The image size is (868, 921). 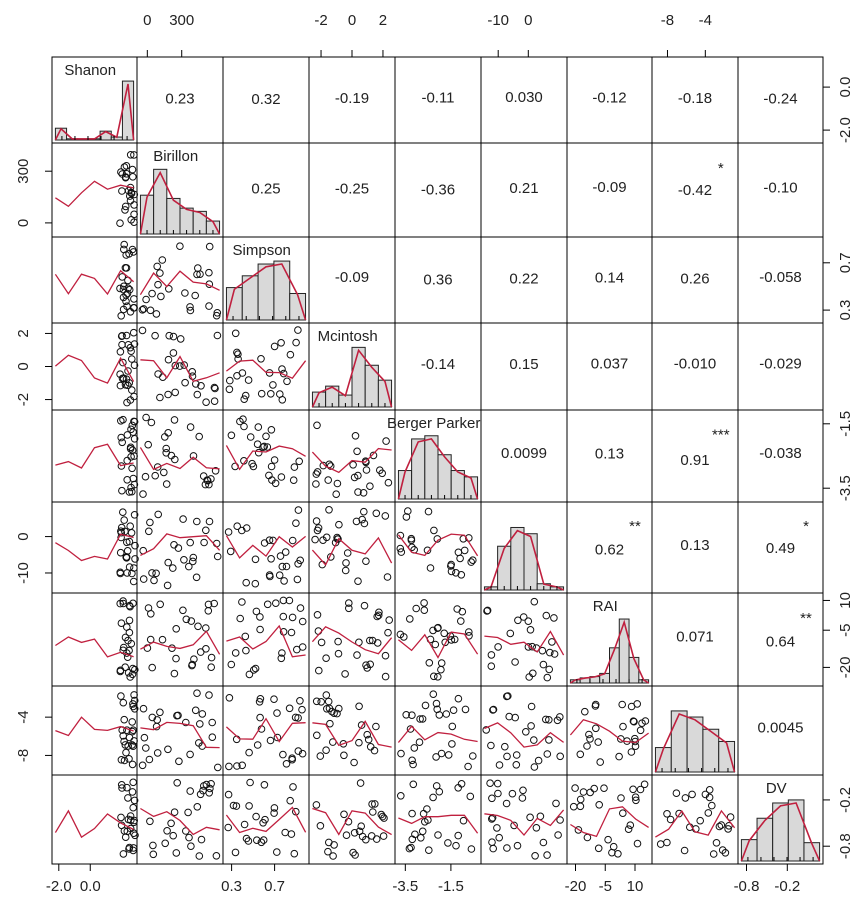 I want to click on variable-name-label: Simpson, so click(x=262, y=250).